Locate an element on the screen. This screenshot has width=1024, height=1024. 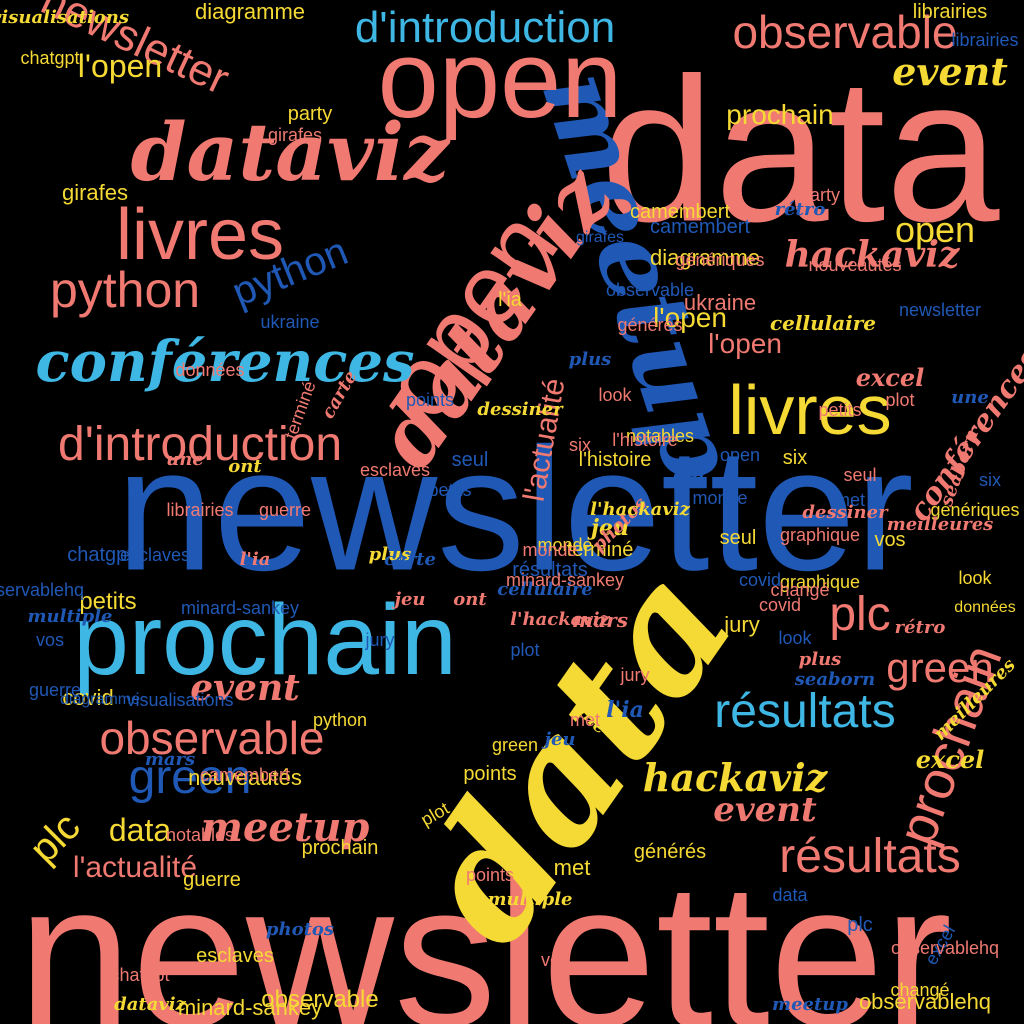
cloud-word-graphique: graphique is located at coordinates (820, 535).